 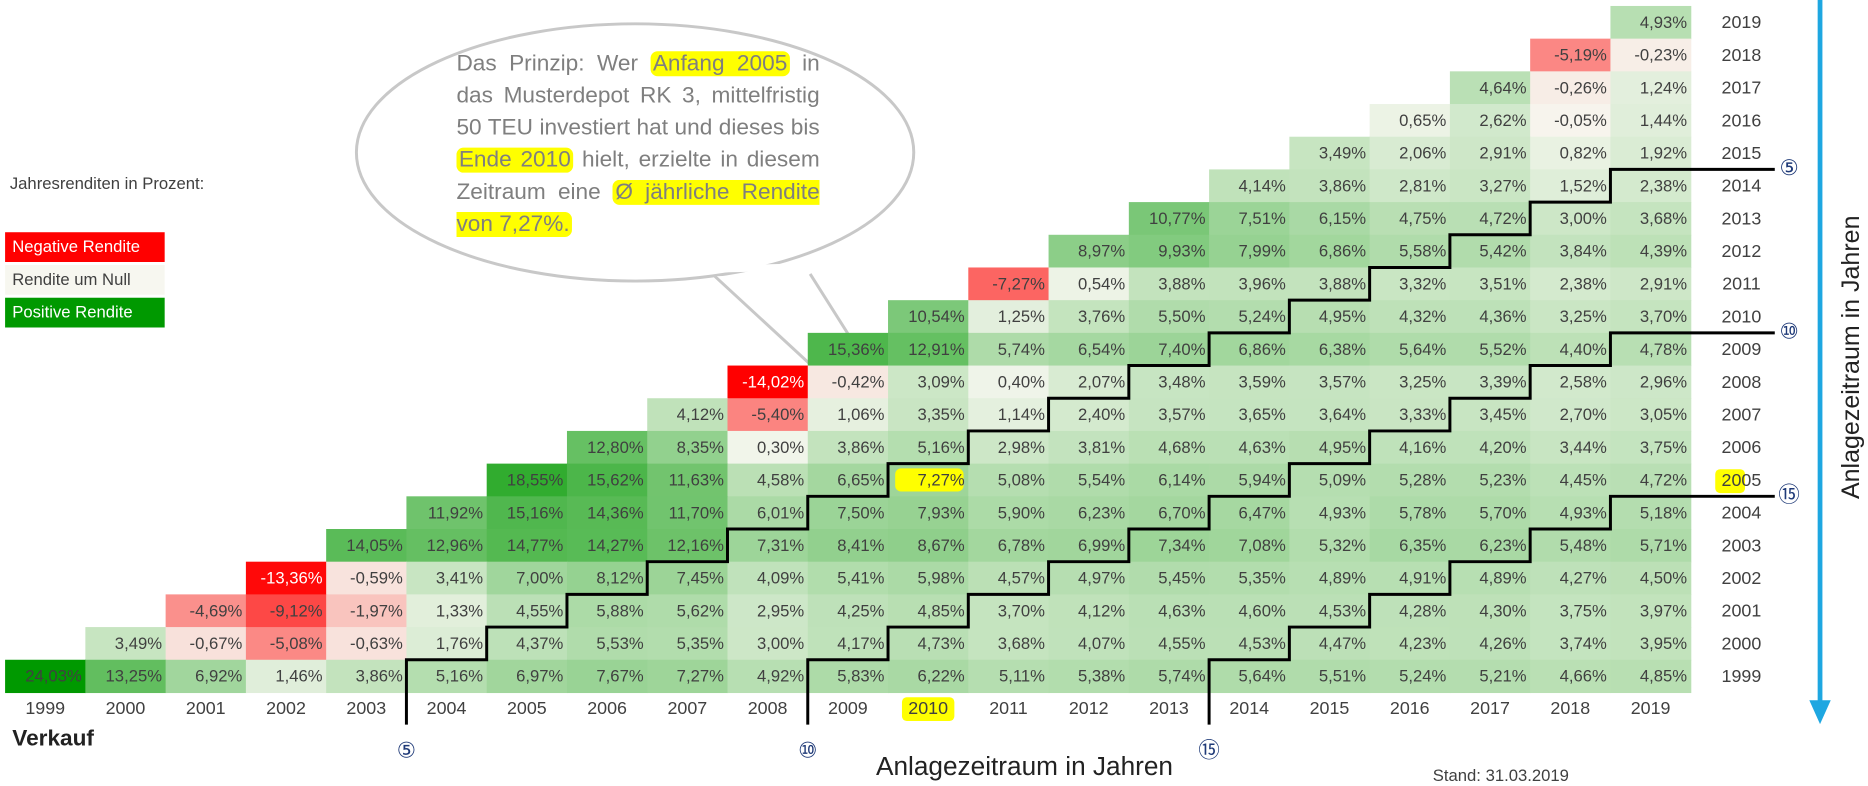 What do you see at coordinates (1502, 578) in the screenshot?
I see `cell-label: 4,89%` at bounding box center [1502, 578].